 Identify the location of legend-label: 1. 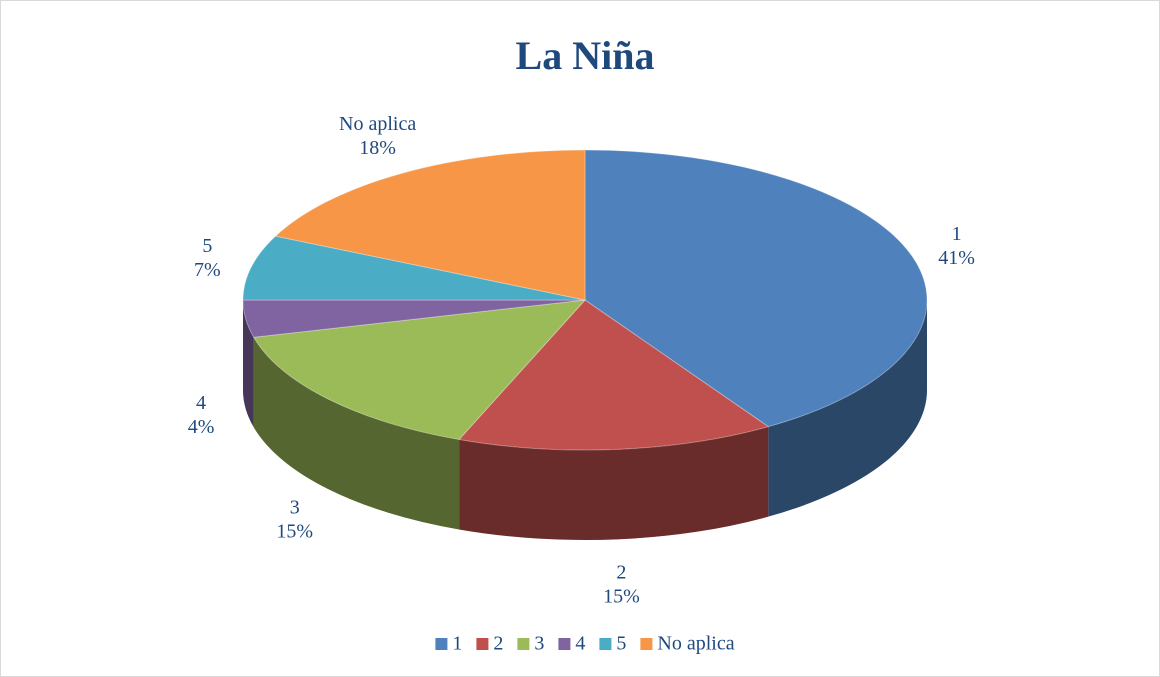
(457, 644).